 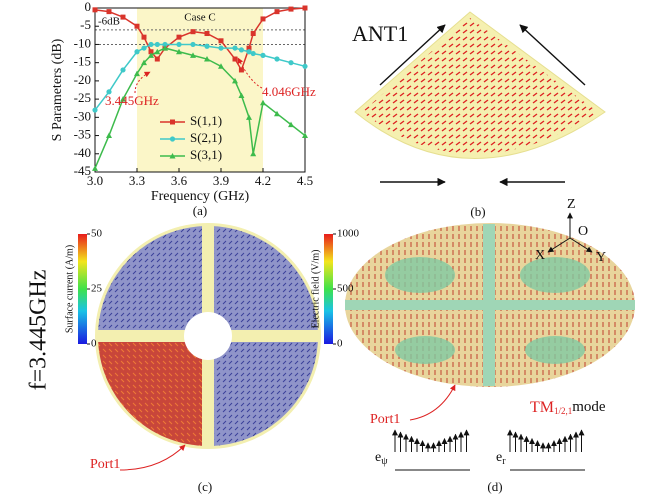 I want to click on colorbar-tick-label: 0, so click(x=94, y=344).